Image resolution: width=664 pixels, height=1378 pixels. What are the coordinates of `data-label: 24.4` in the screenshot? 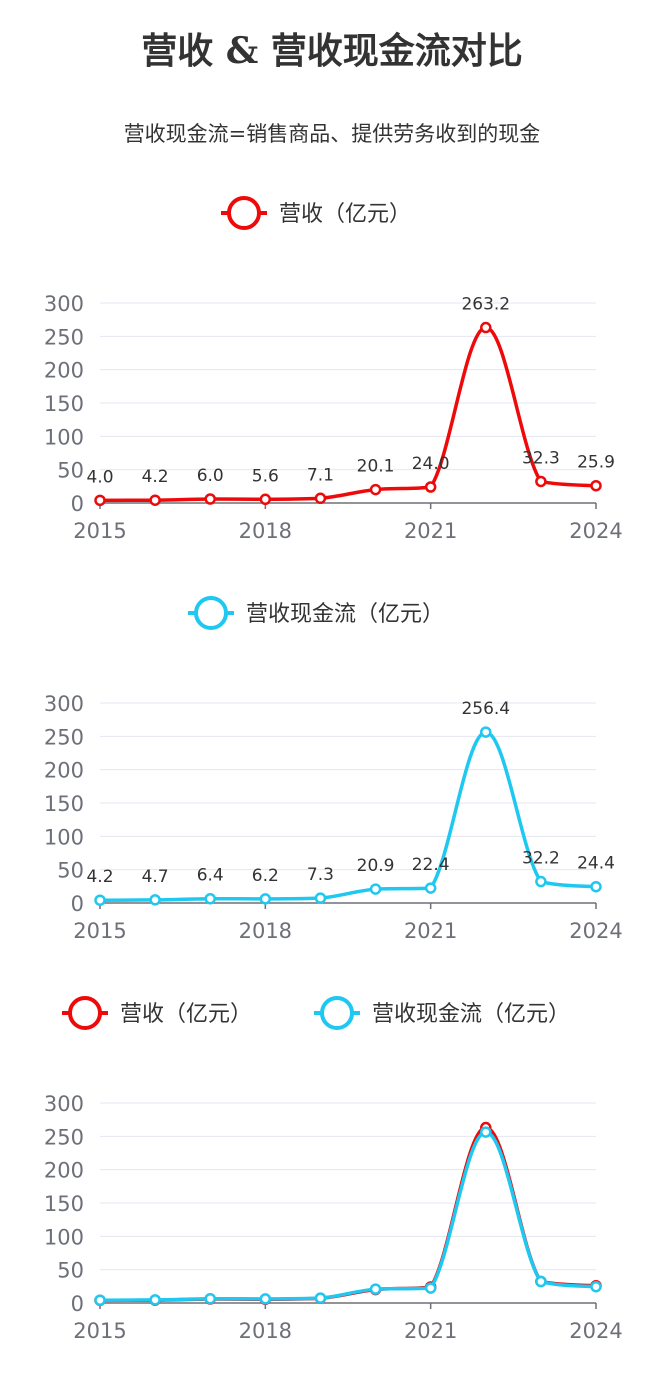 It's located at (596, 864).